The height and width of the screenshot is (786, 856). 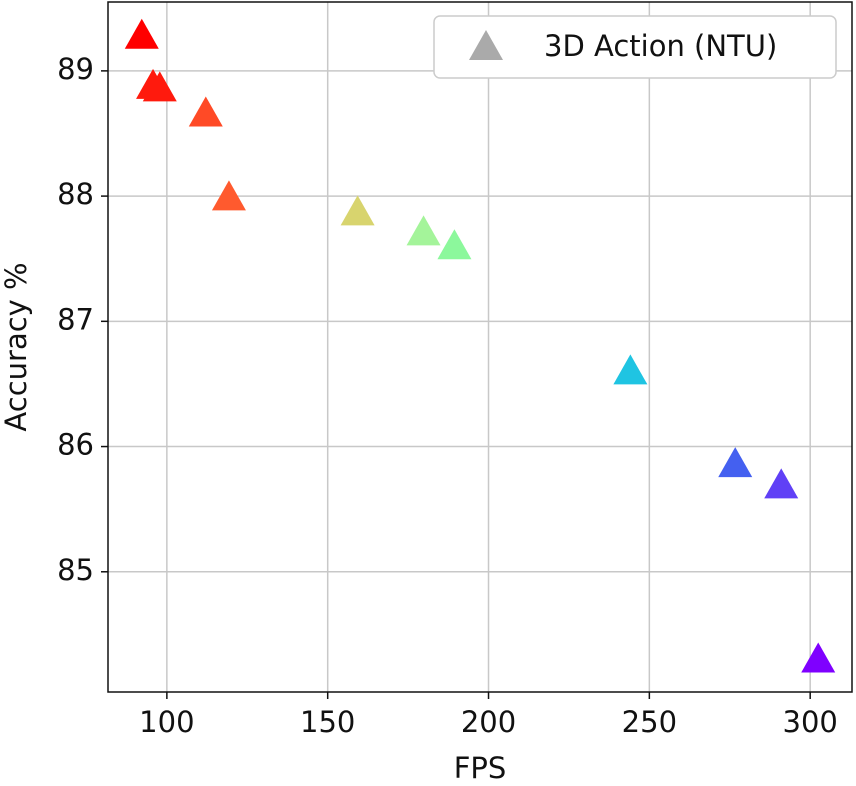 I want to click on legend-box, so click(x=635, y=47).